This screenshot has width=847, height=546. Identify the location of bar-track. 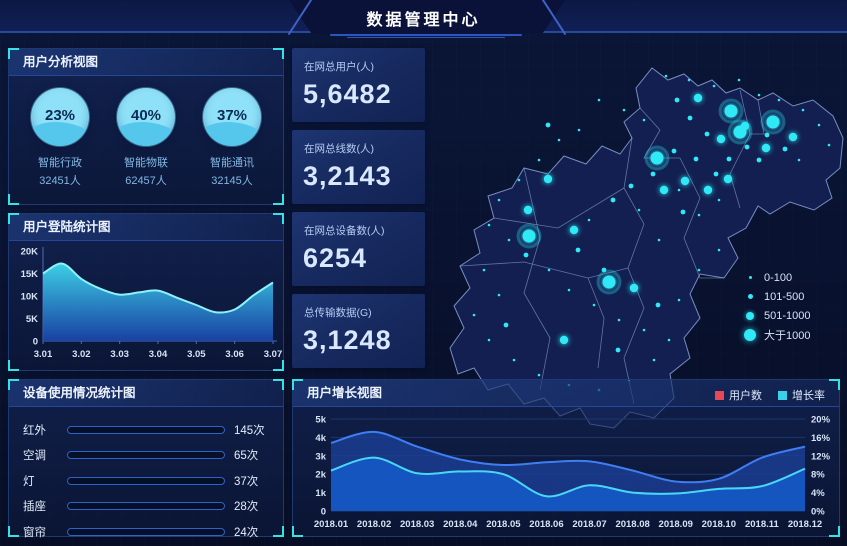
(146, 455).